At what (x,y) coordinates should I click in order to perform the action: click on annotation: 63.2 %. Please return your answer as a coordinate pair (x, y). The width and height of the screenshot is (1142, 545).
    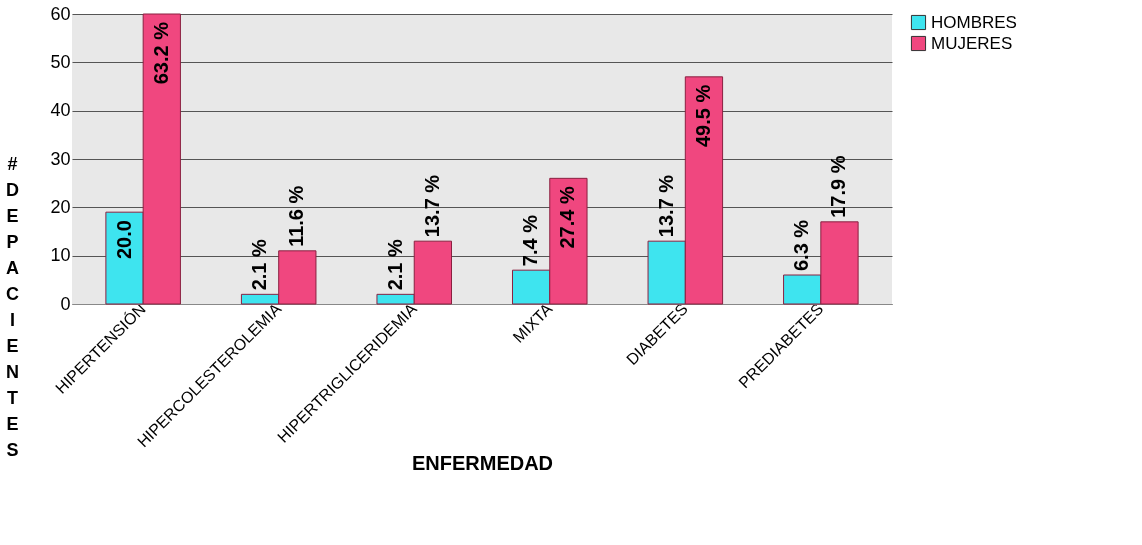
    Looking at the image, I should click on (160, 53).